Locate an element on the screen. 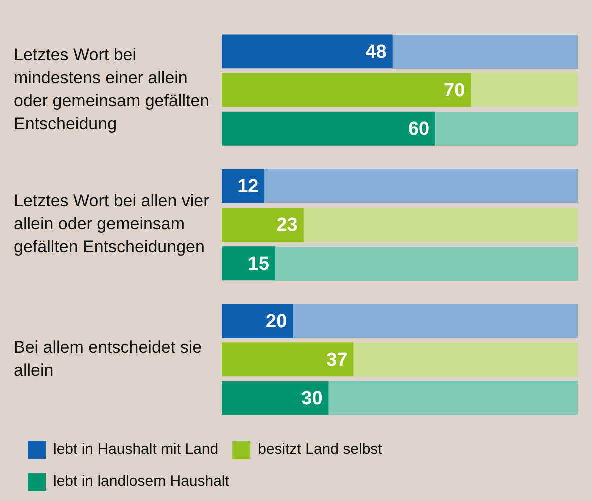 Image resolution: width=592 pixels, height=501 pixels. data-label: 48 is located at coordinates (376, 52).